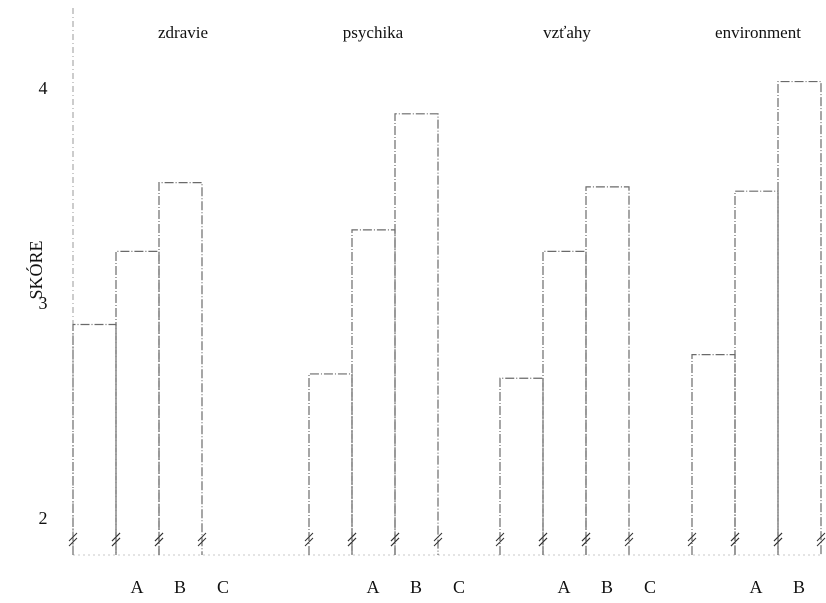 This screenshot has width=826, height=603. I want to click on bar-environment-B, so click(756, 372).